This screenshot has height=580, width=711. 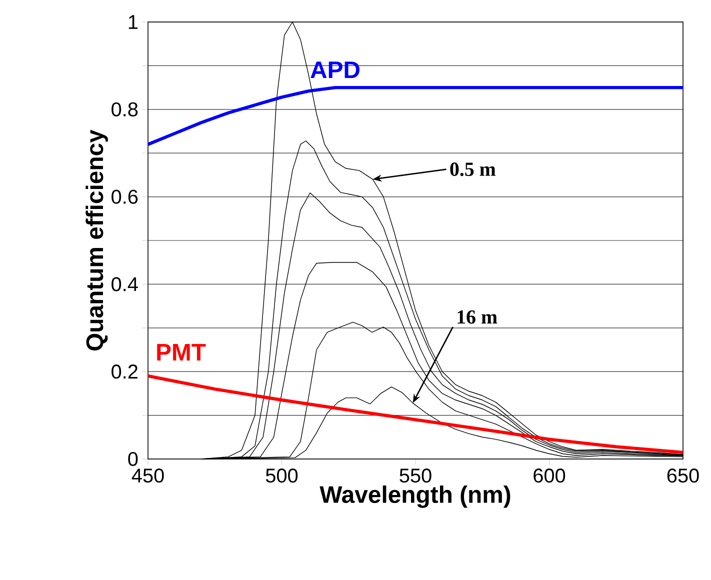 What do you see at coordinates (133, 22) in the screenshot?
I see `y-tick-label: 1` at bounding box center [133, 22].